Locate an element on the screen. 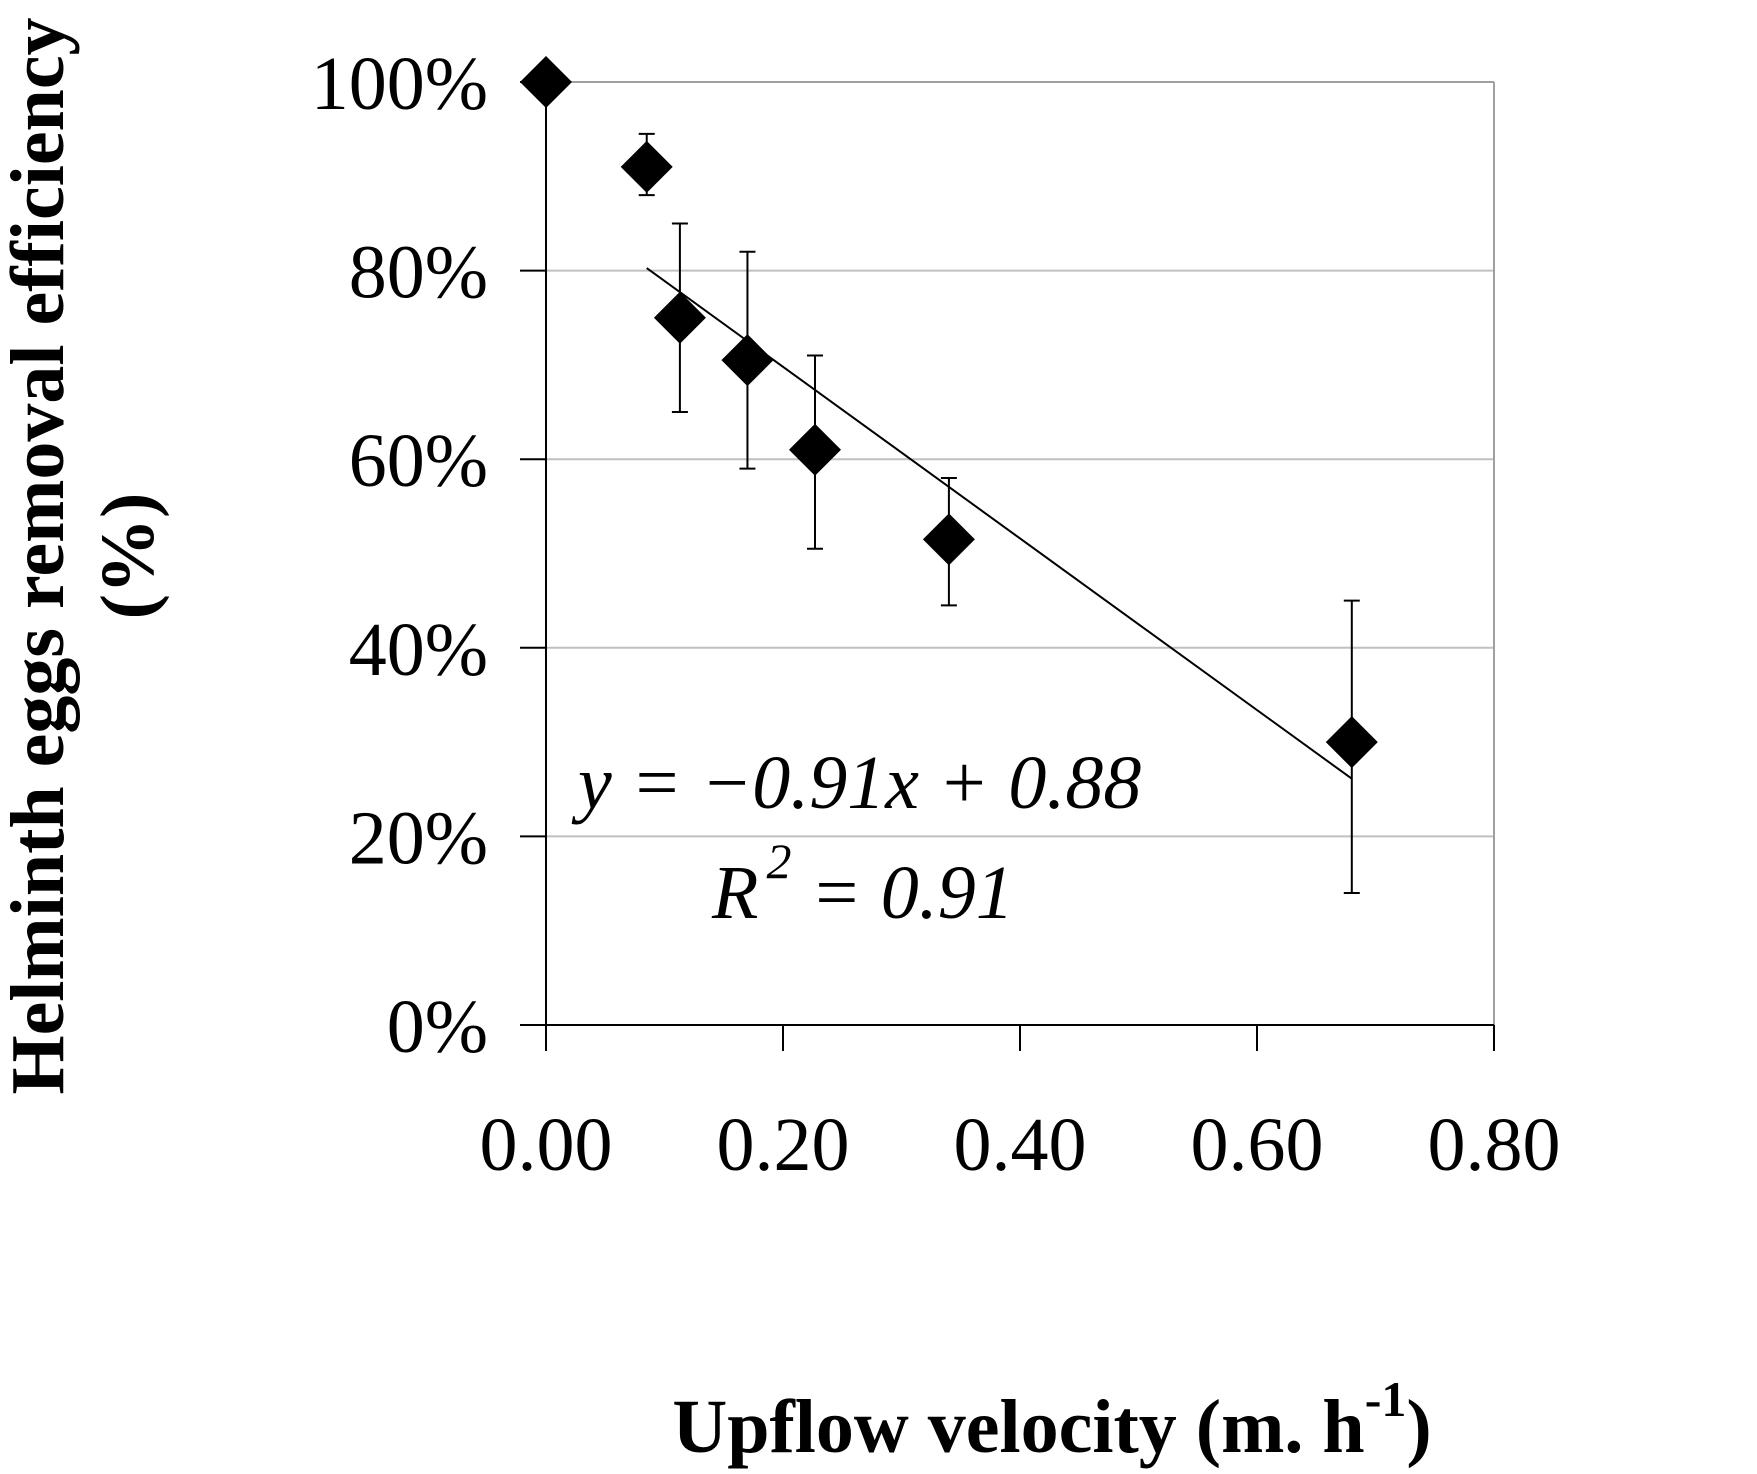 This screenshot has width=1757, height=1474. x-tick-label-1: 0.20 is located at coordinates (783, 1145).